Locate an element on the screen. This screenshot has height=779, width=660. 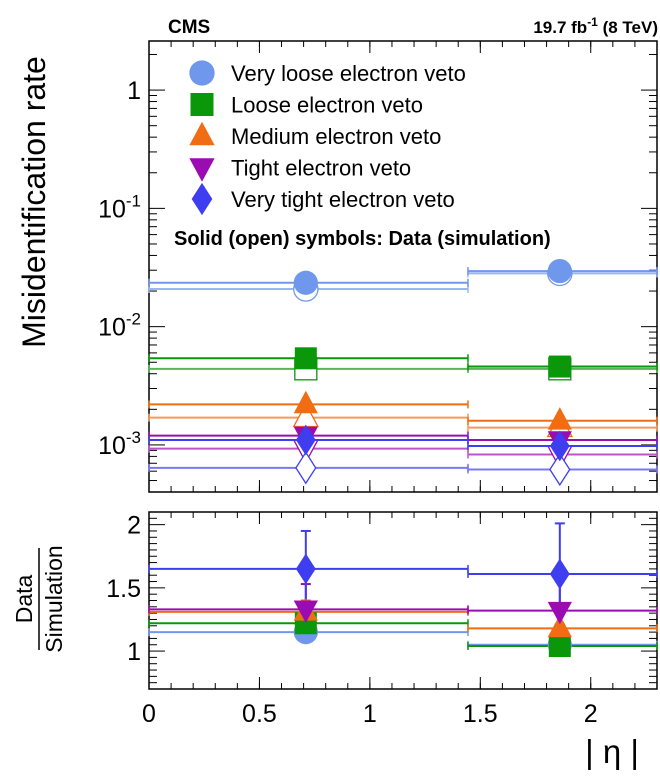
legend-label: Medium electron veto is located at coordinates (336, 136).